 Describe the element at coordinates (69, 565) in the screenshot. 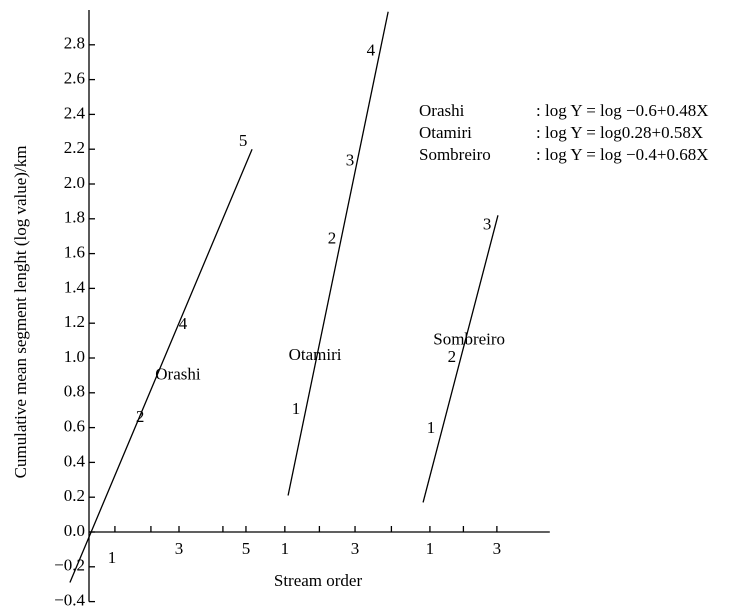

I see `y-tick-label: −0.2` at that location.